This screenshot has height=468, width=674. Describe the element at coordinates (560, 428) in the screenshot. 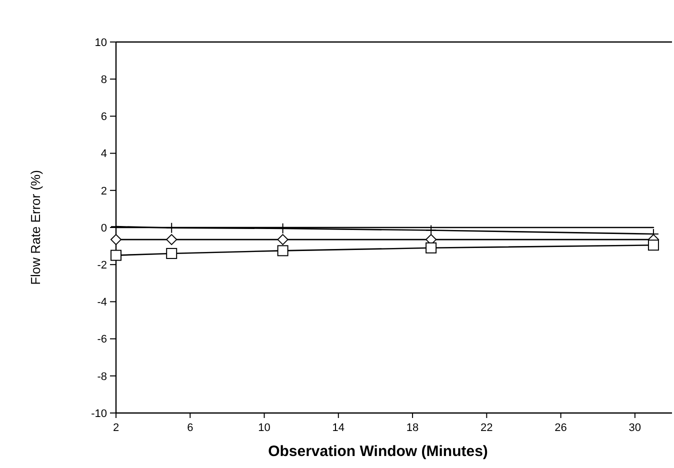

I see `x-tick-label: 26` at that location.